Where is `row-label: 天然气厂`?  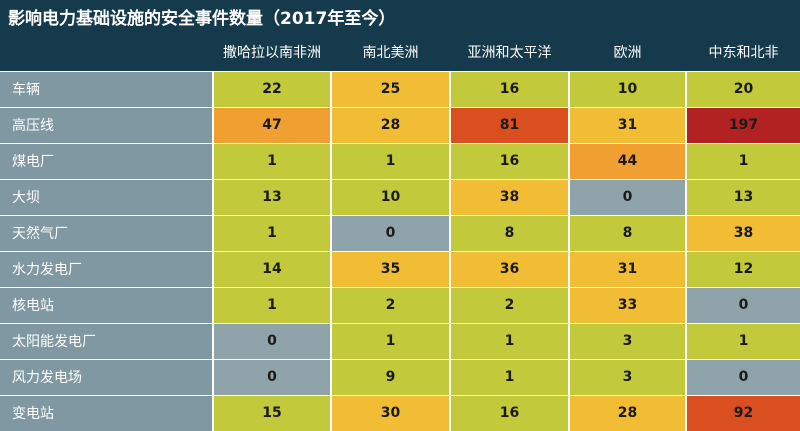 row-label: 天然气厂 is located at coordinates (106, 233).